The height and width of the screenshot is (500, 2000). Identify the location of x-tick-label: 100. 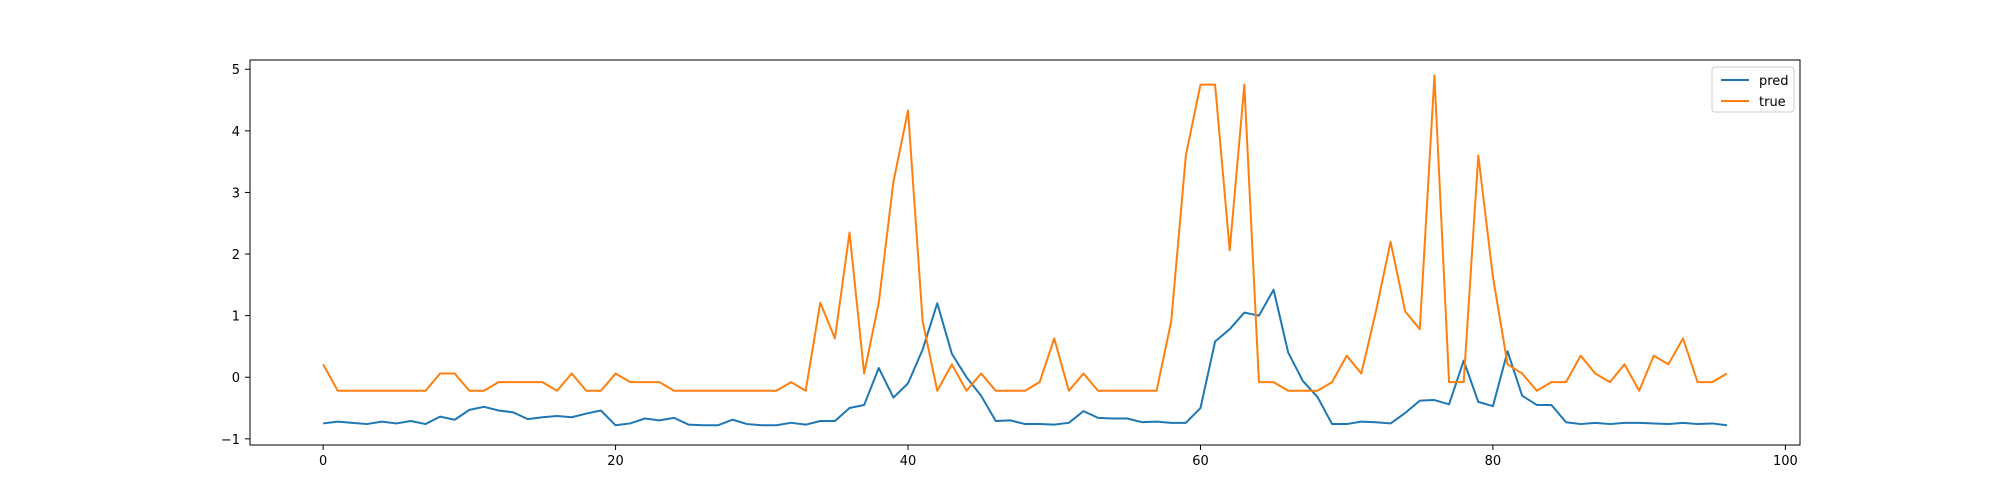
(1785, 461).